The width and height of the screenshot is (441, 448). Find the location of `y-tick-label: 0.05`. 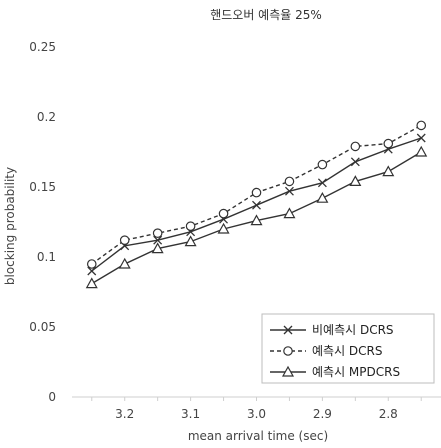

y-tick-label: 0.05 is located at coordinates (42, 327).